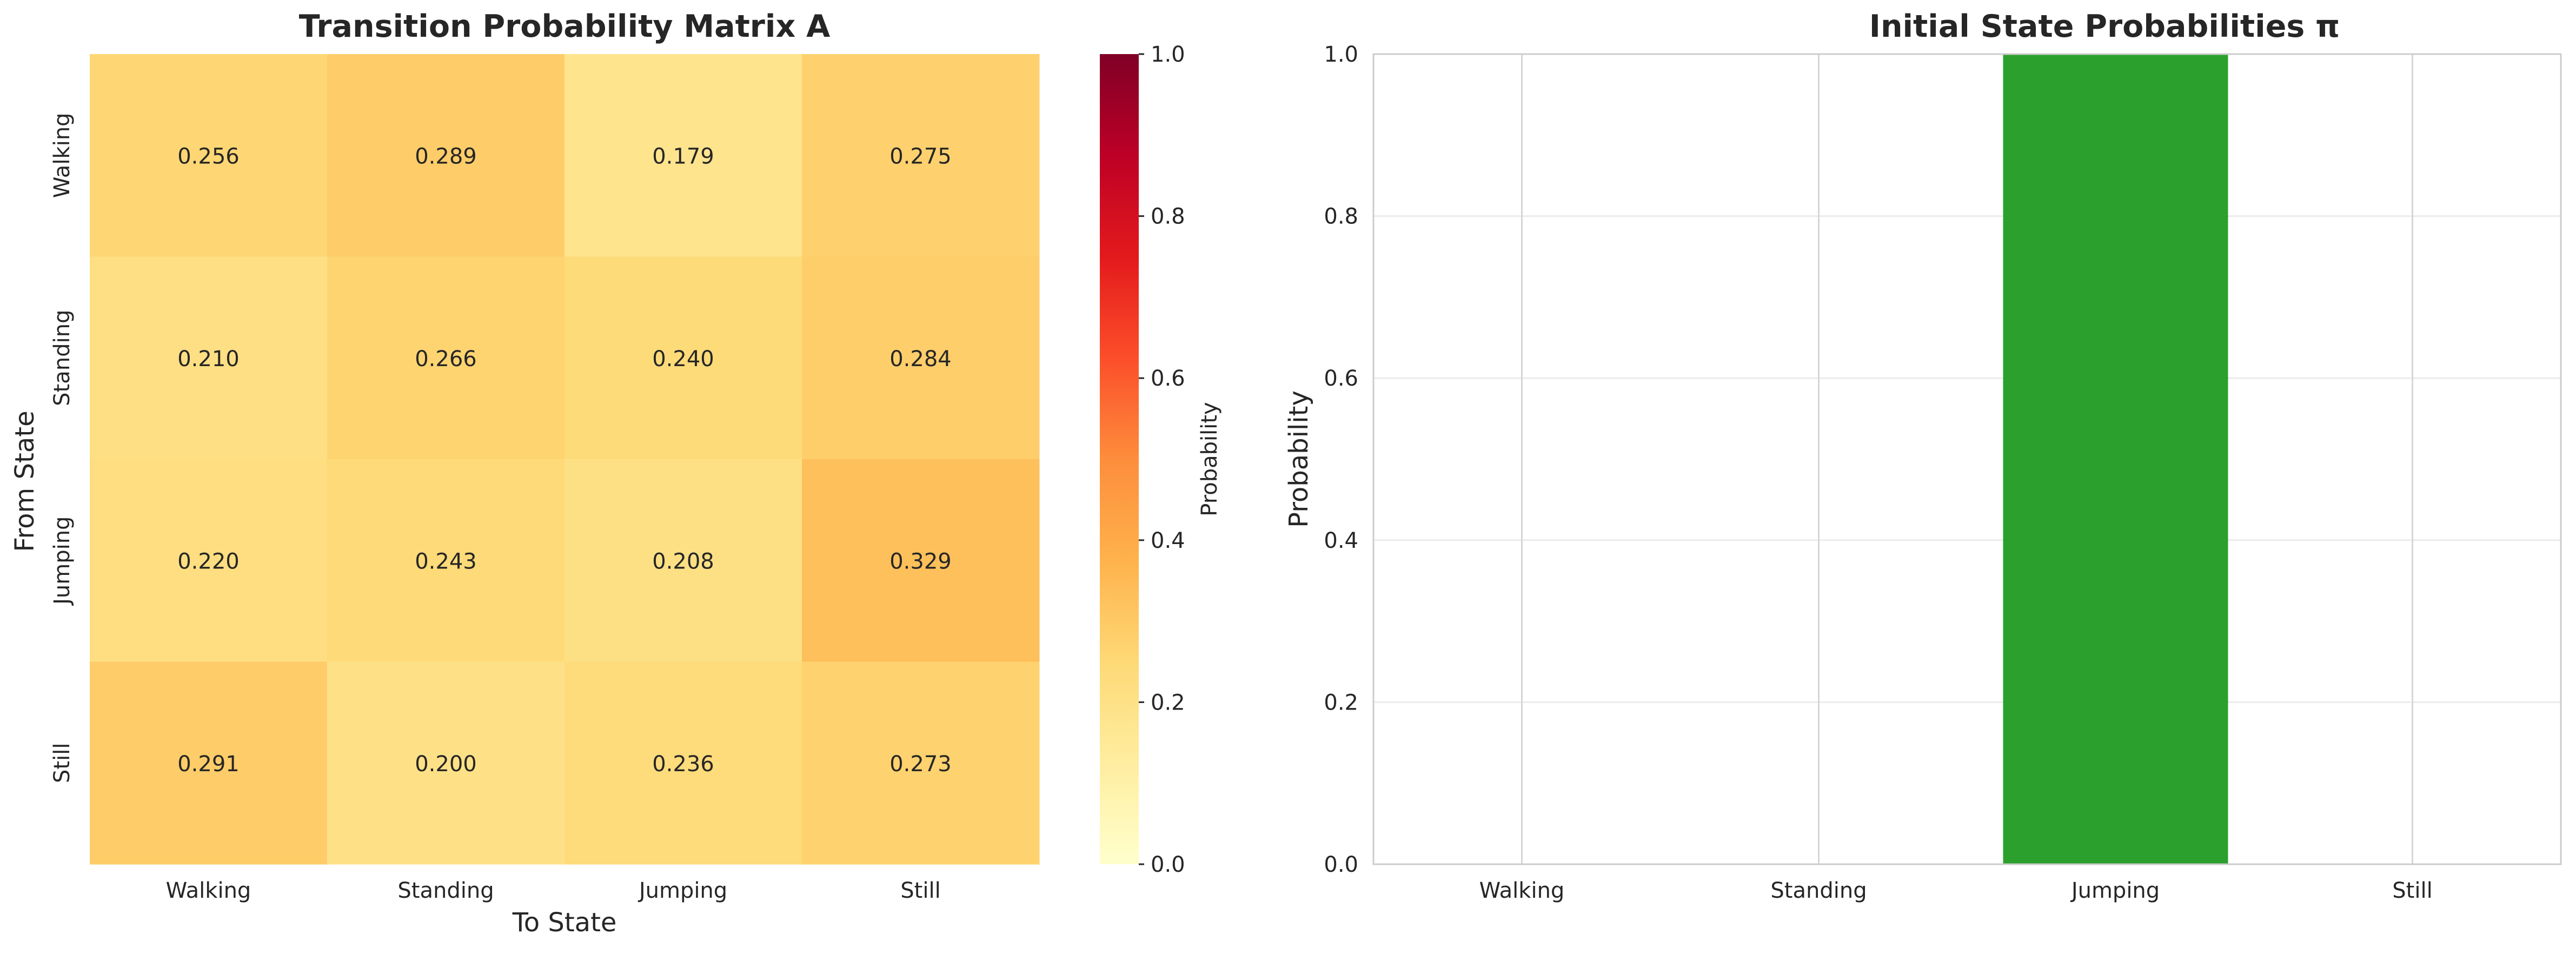  I want to click on colorbar-tick-label: 0.2, so click(1168, 702).